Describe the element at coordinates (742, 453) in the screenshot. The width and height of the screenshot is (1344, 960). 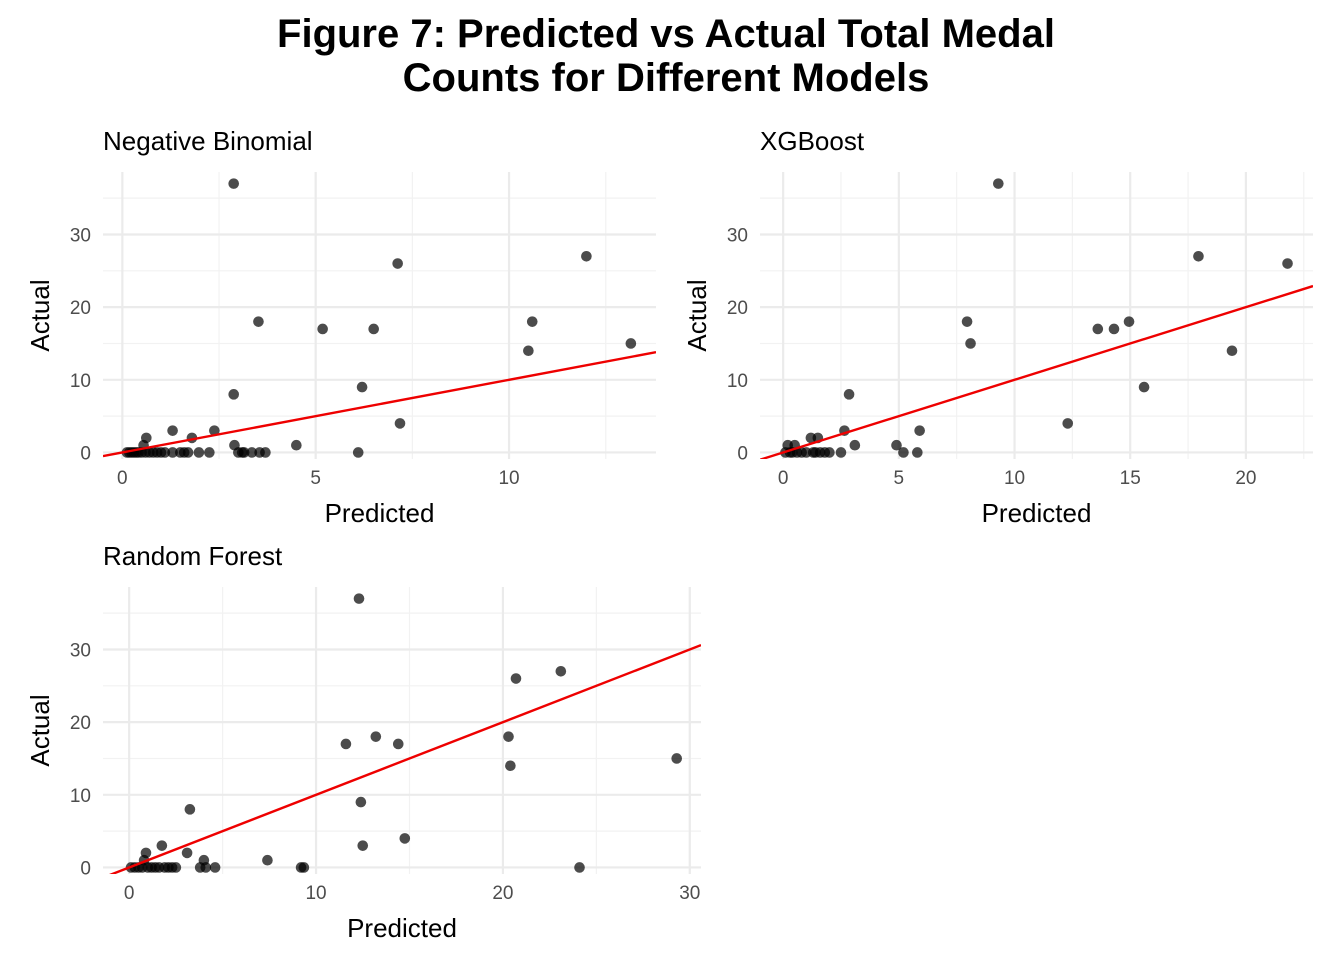
I see `y-tick-label: 0` at that location.